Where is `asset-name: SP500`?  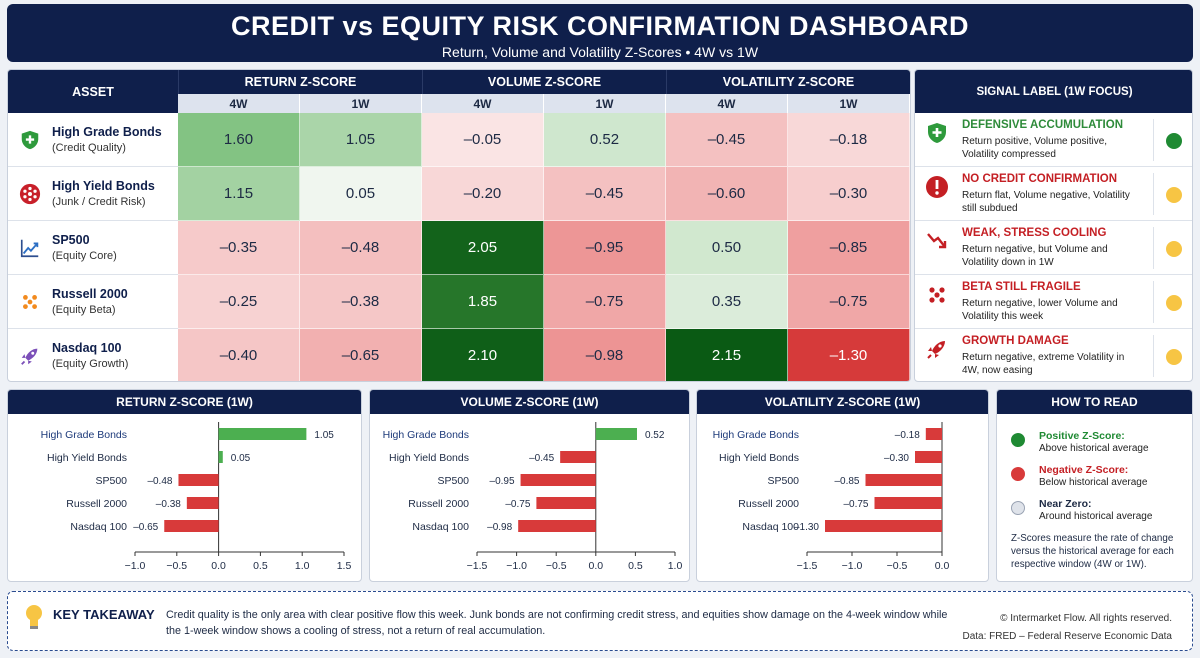
asset-name: SP500 is located at coordinates (71, 240).